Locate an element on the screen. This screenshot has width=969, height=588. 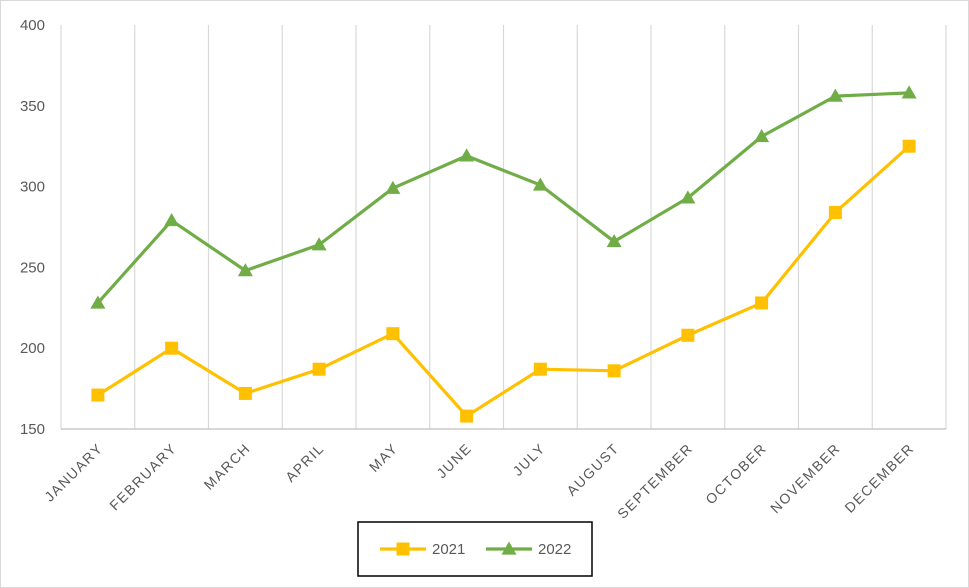
x-tick-label: JUNE is located at coordinates (453, 460).